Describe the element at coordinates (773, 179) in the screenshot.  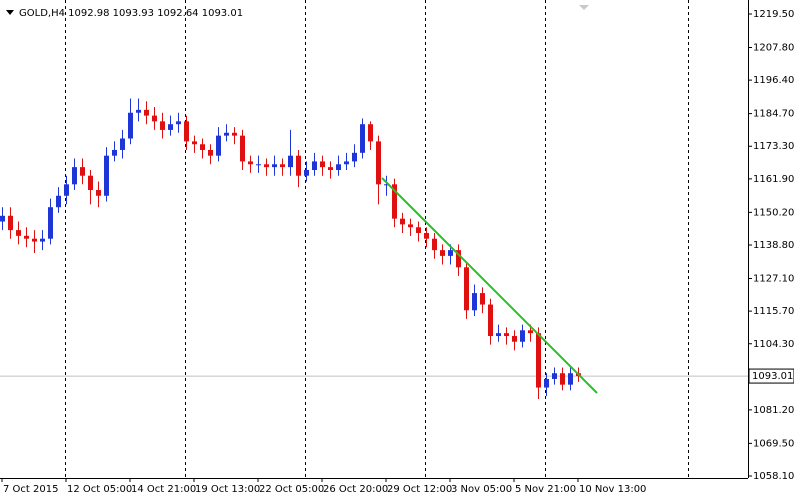
I see `y-tick-label: 1161.90` at that location.